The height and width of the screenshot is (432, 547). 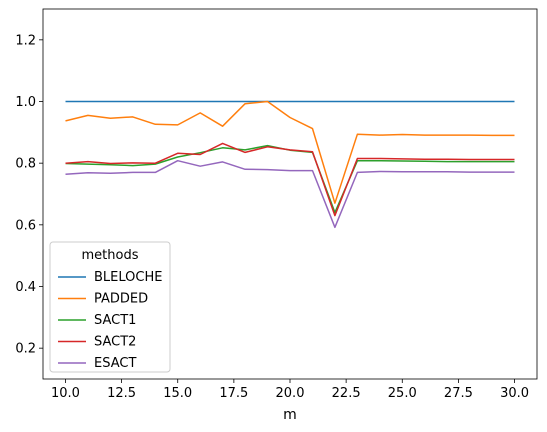 What do you see at coordinates (128, 277) in the screenshot?
I see `legend-label-bleloche: BLELOCHE` at bounding box center [128, 277].